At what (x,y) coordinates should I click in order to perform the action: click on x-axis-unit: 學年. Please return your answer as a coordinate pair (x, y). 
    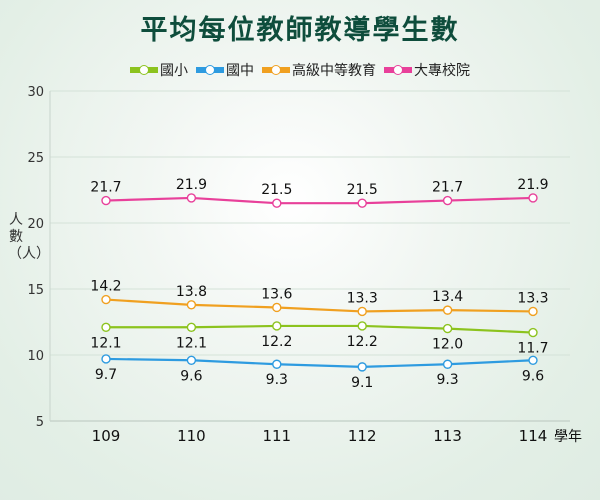
    Looking at the image, I should click on (568, 437).